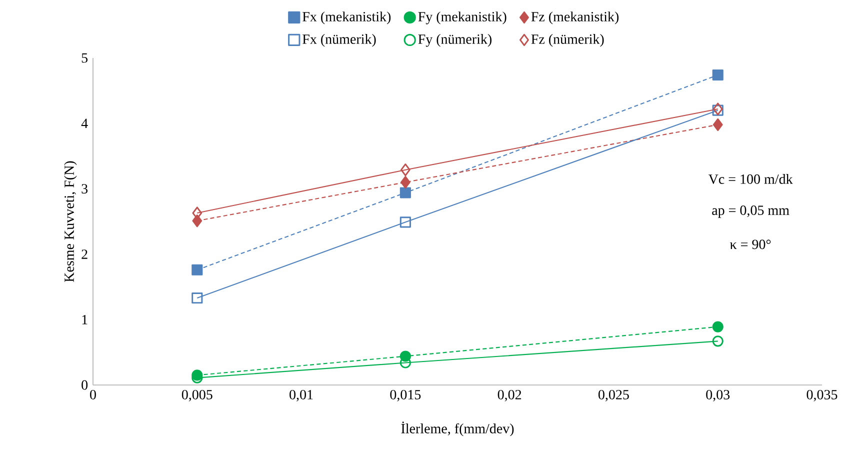  I want to click on legend-label: Fy (mekanistik), so click(462, 18).